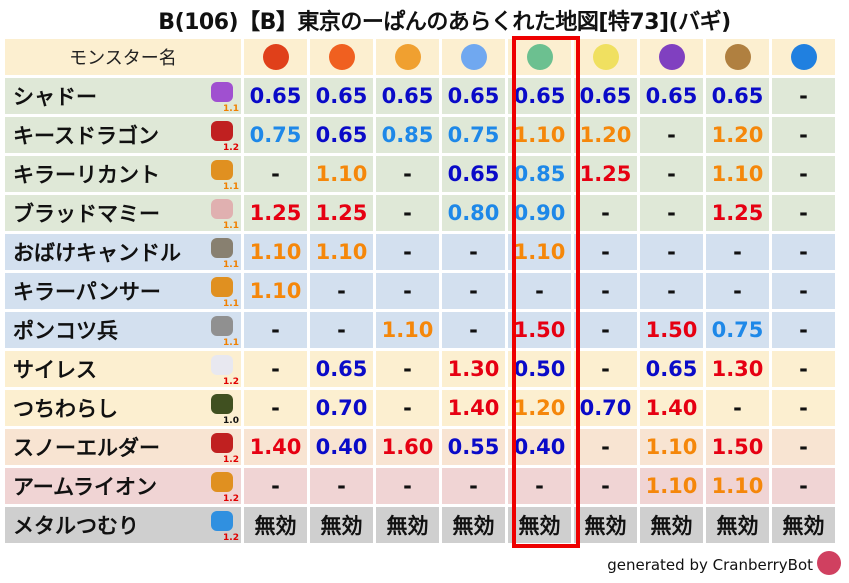 The image size is (849, 583). Describe the element at coordinates (407, 135) in the screenshot. I see `value-cell: 0.85` at that location.